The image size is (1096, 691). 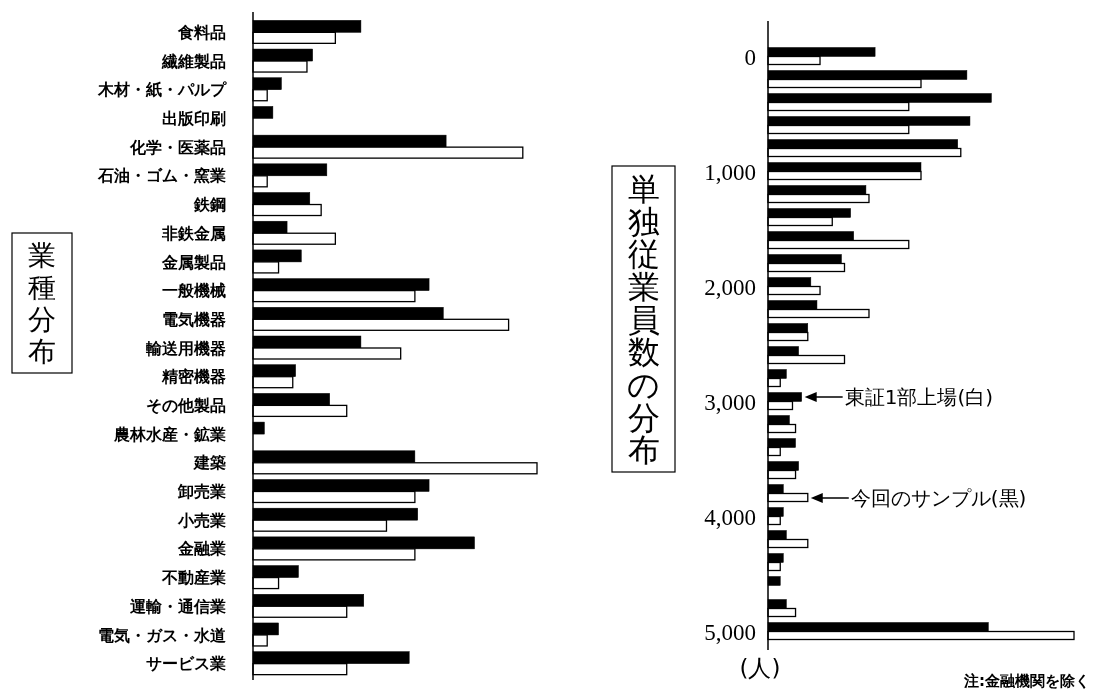 What do you see at coordinates (162, 90) in the screenshot?
I see `y-tick-label: 木材・紙・パルプ` at bounding box center [162, 90].